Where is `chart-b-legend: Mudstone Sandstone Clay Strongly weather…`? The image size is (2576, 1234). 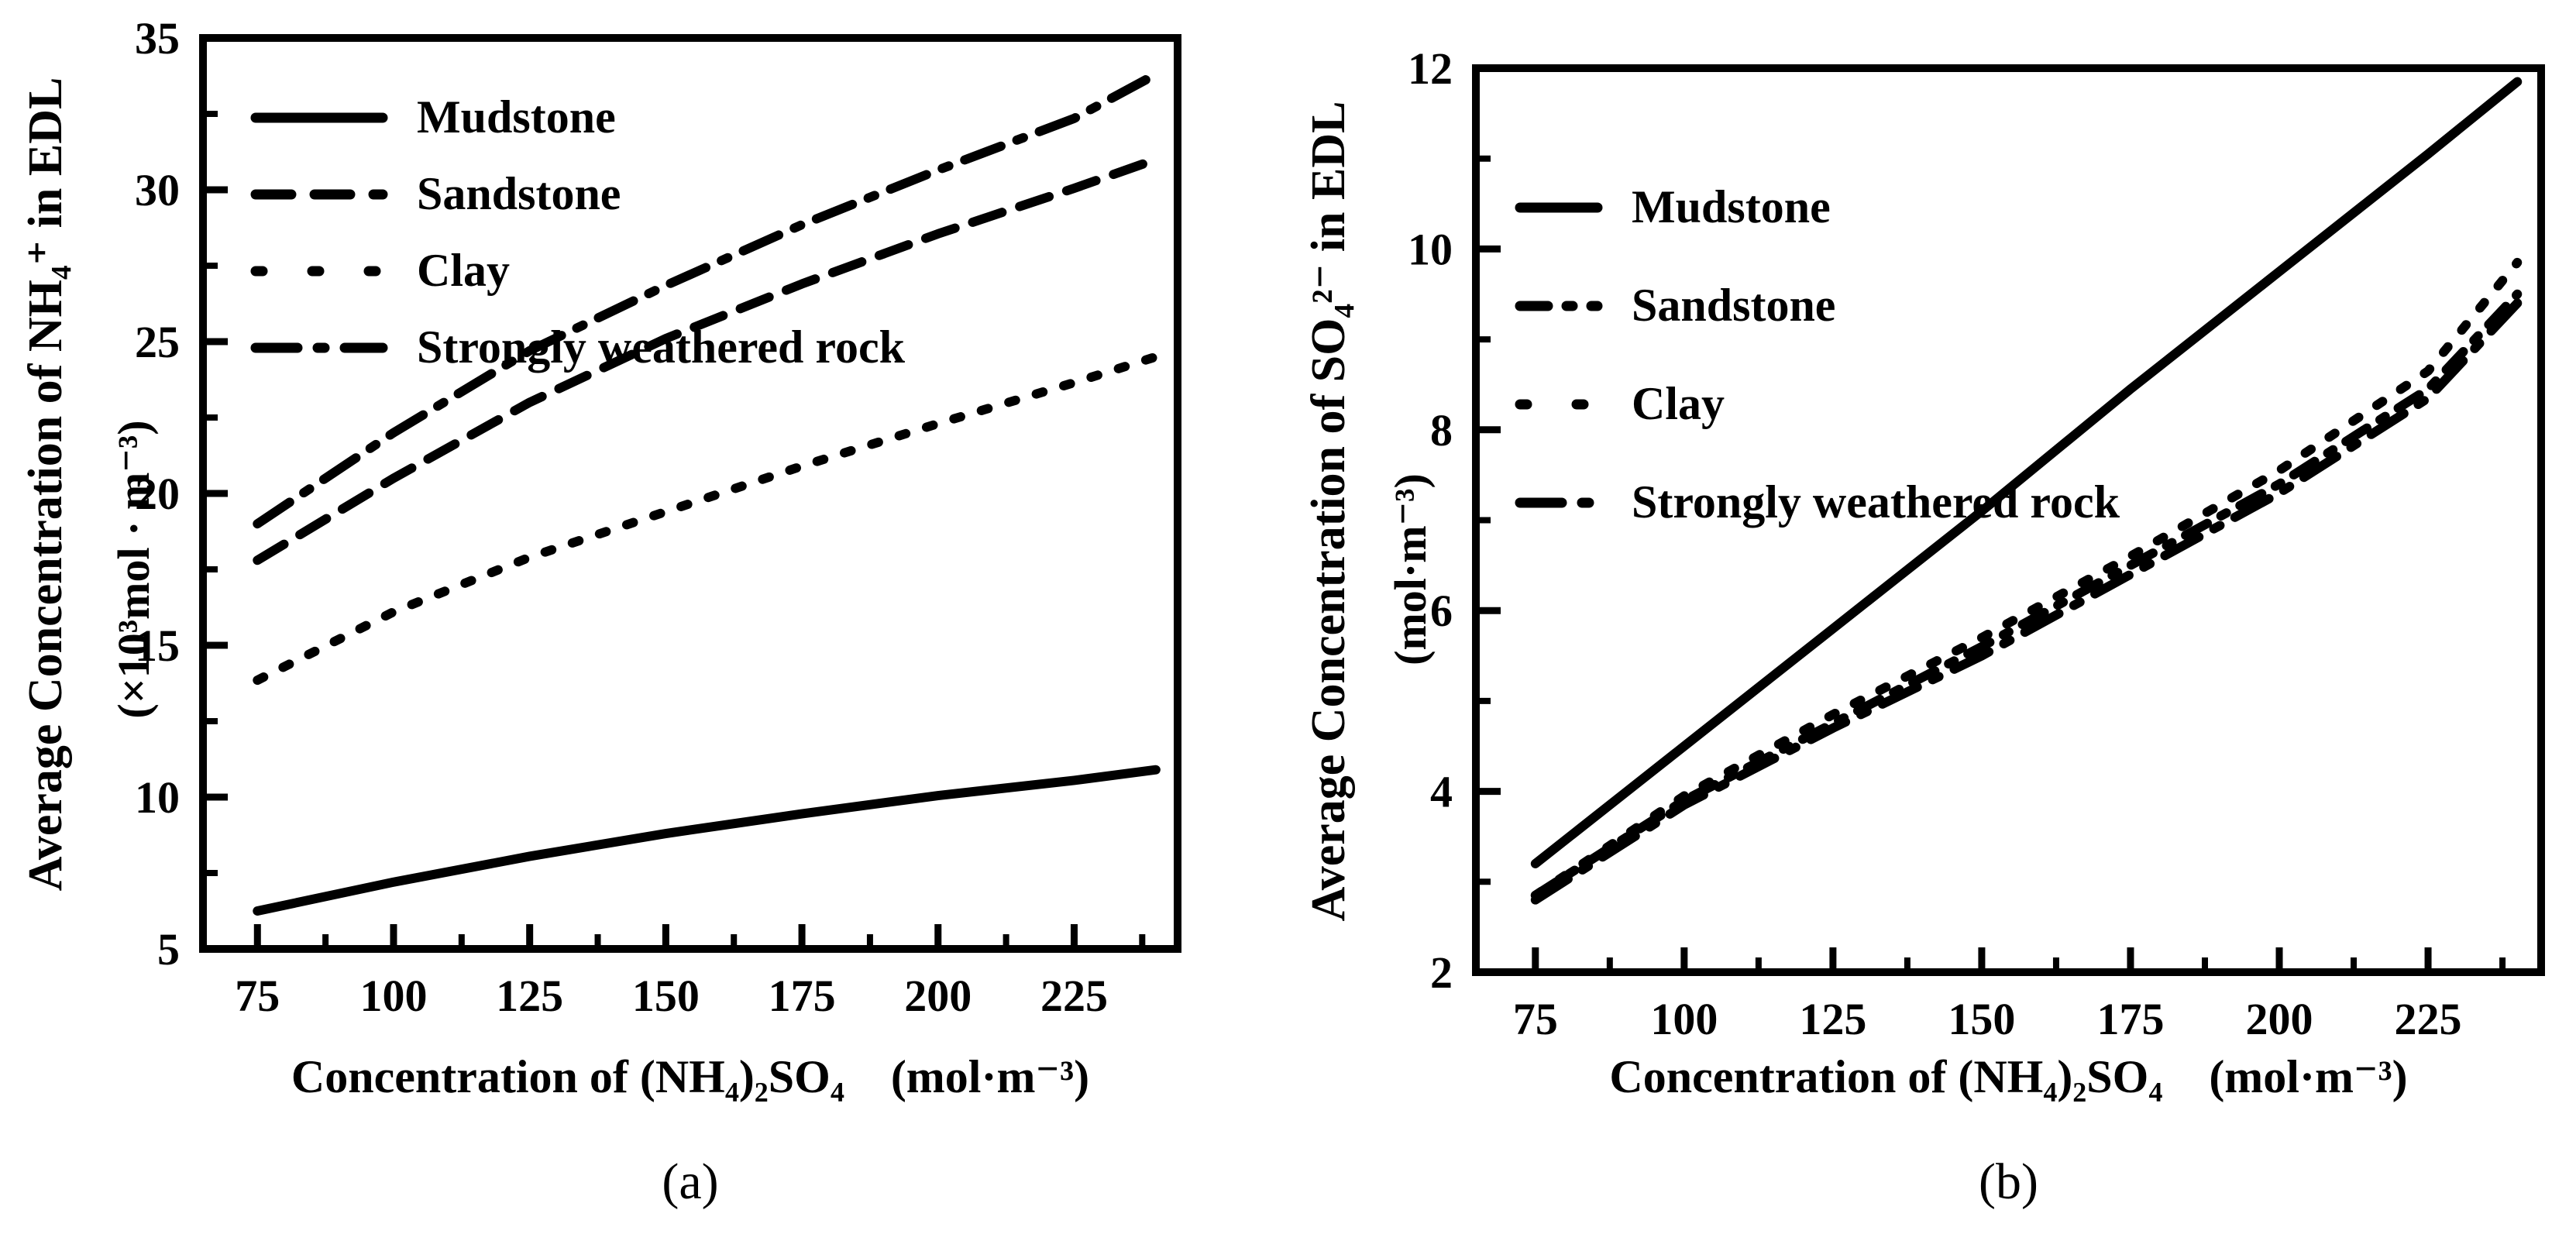 chart-b-legend: Mudstone Sandstone Clay Strongly weather… is located at coordinates (1817, 355).